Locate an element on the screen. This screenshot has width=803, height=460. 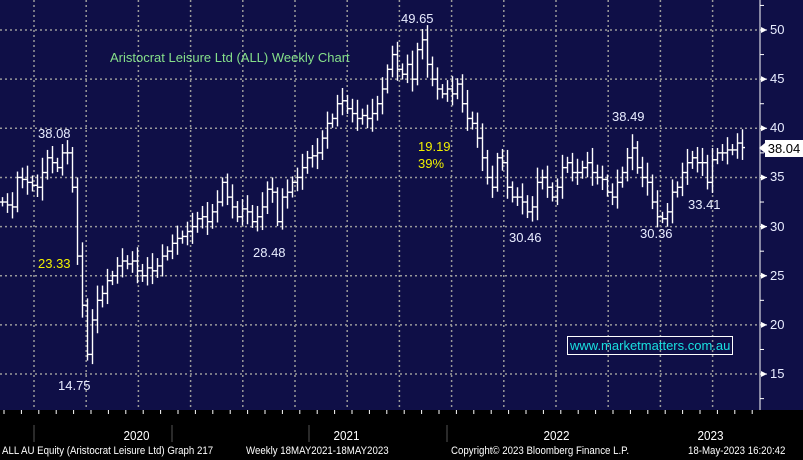
y-tick-label: 50 is located at coordinates (777, 29).